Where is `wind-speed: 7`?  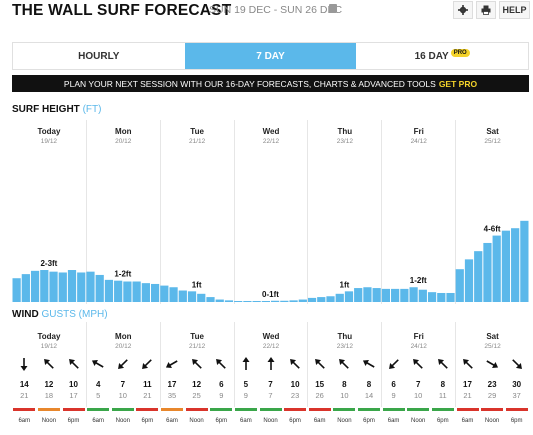 wind-speed: 7 is located at coordinates (418, 384).